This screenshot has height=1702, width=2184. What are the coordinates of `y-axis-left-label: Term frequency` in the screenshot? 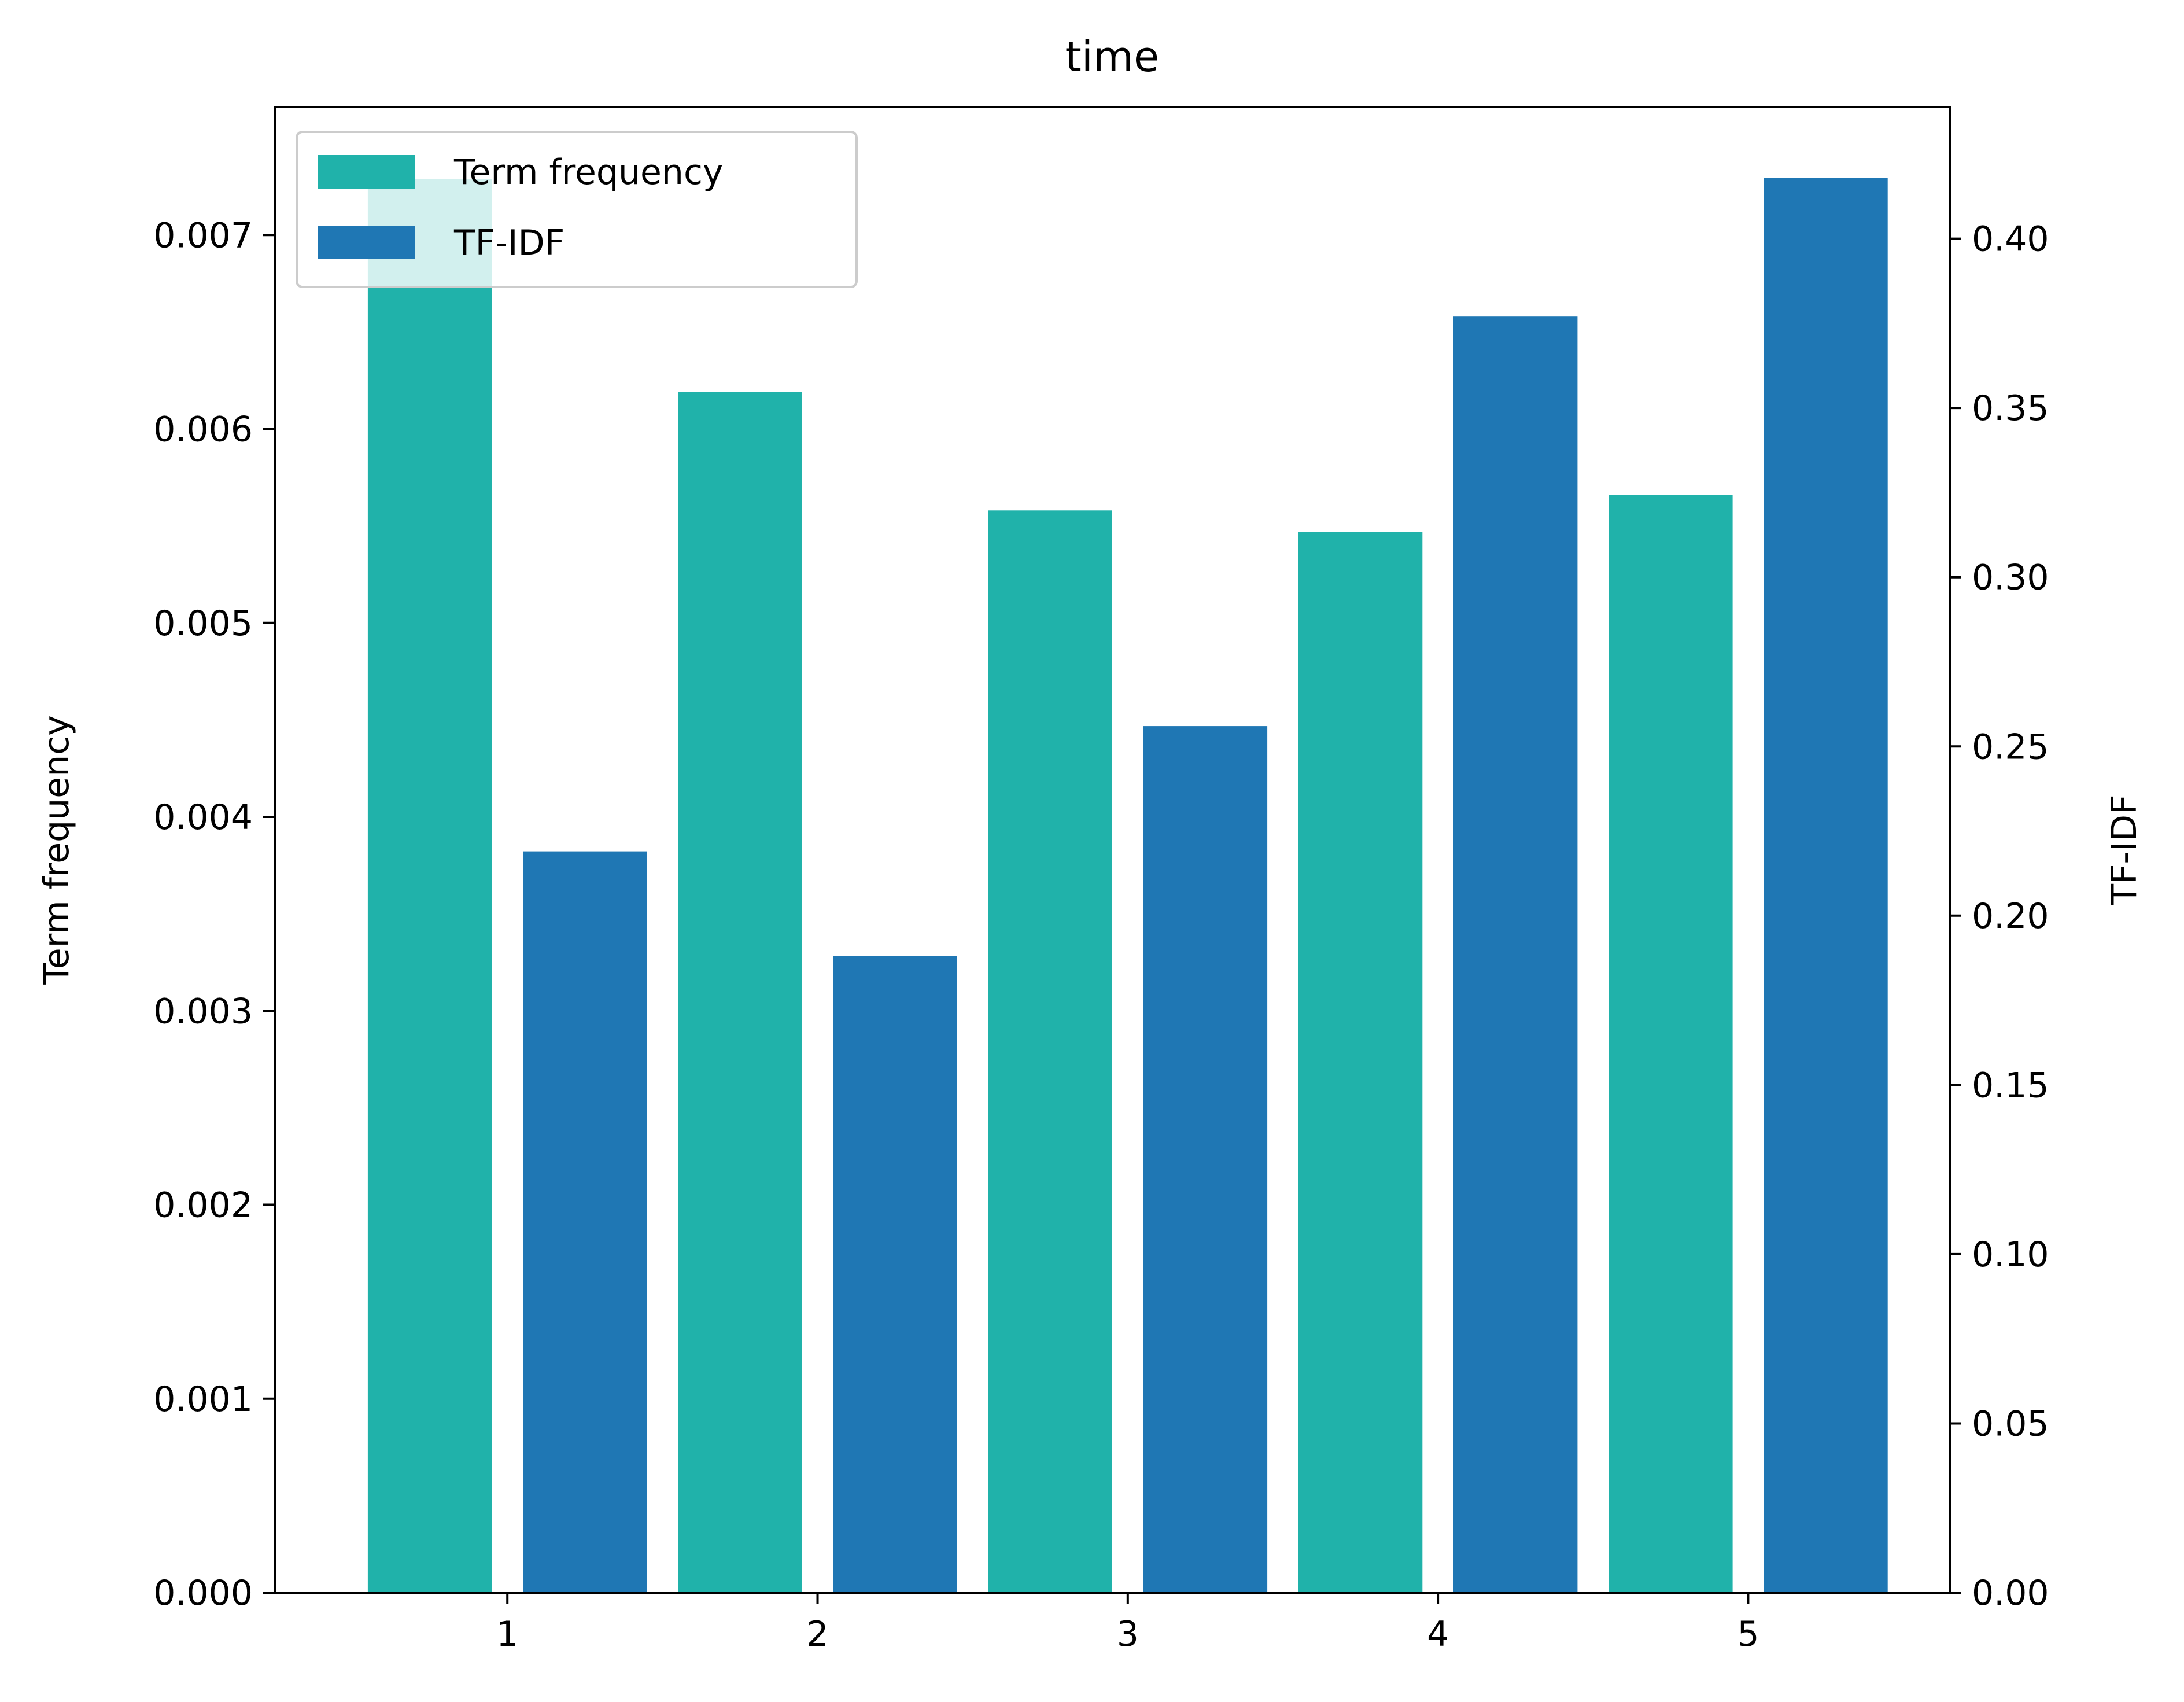 It's located at (57, 850).